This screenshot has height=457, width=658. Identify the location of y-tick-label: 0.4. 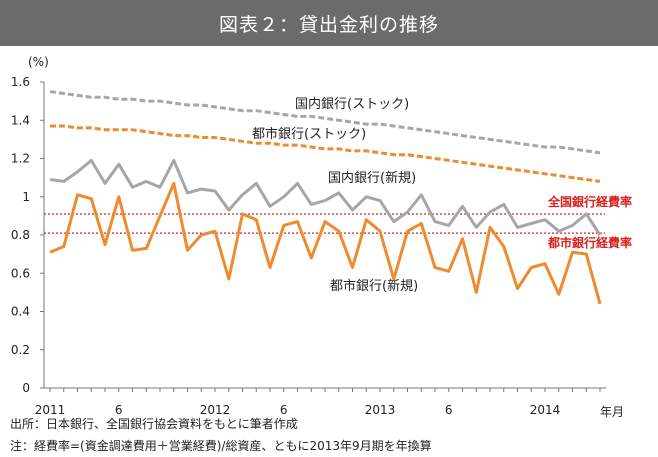
(20, 312).